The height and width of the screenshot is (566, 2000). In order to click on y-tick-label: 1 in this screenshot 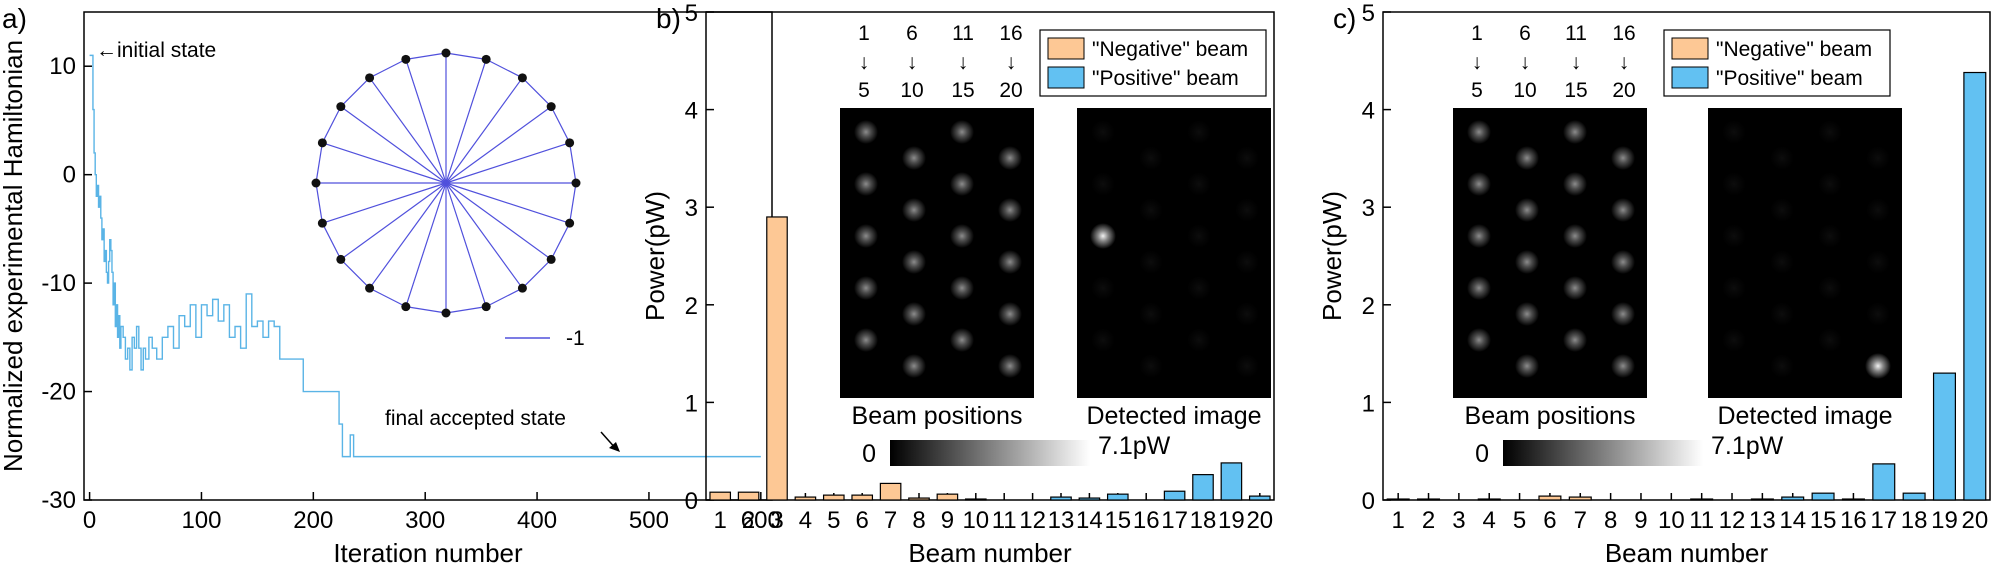, I will do `click(1368, 403)`.